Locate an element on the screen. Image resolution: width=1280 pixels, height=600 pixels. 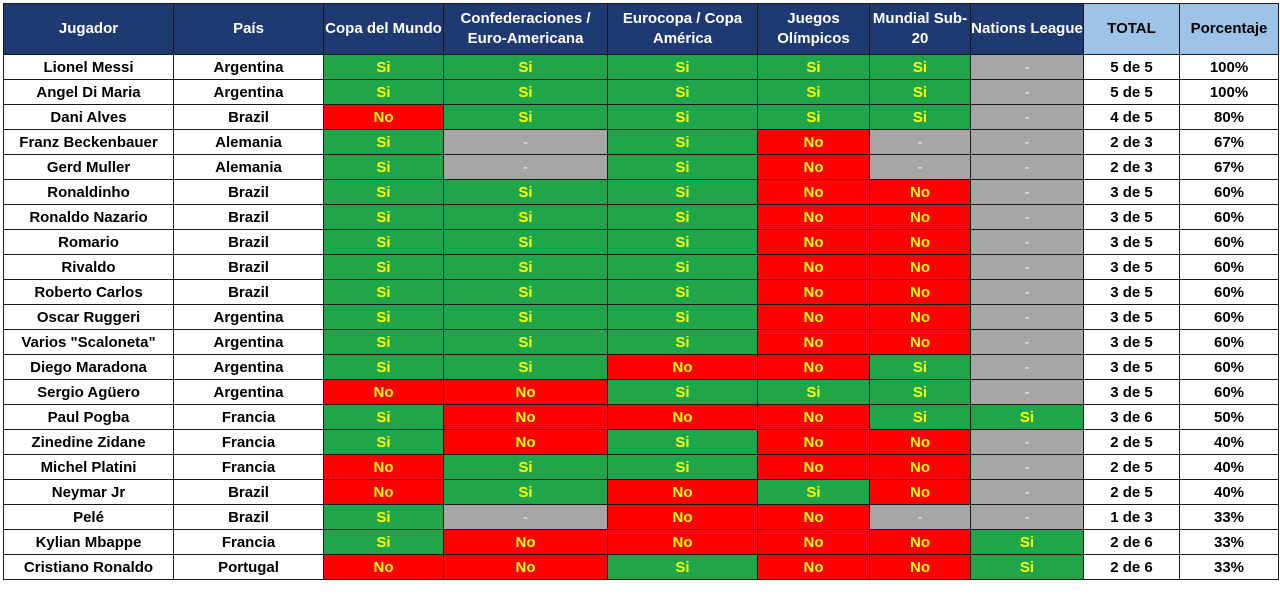
table-row: Gerd Muller Alemania Si - Si No - -2 de 3 67% is located at coordinates (641, 167).